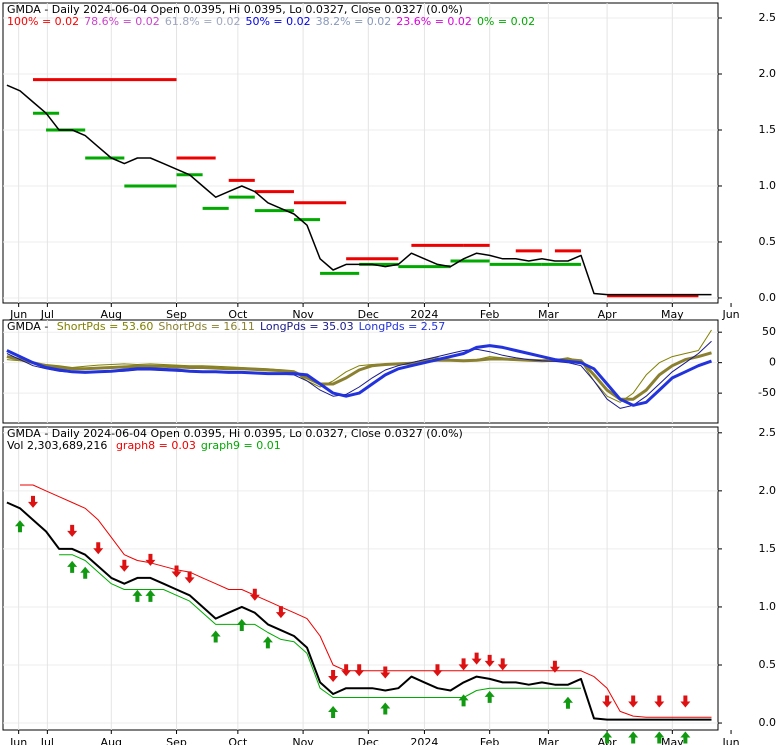 The width and height of the screenshot is (780, 745). What do you see at coordinates (238, 740) in the screenshot?
I see `x-tick-label: Oct` at bounding box center [238, 740].